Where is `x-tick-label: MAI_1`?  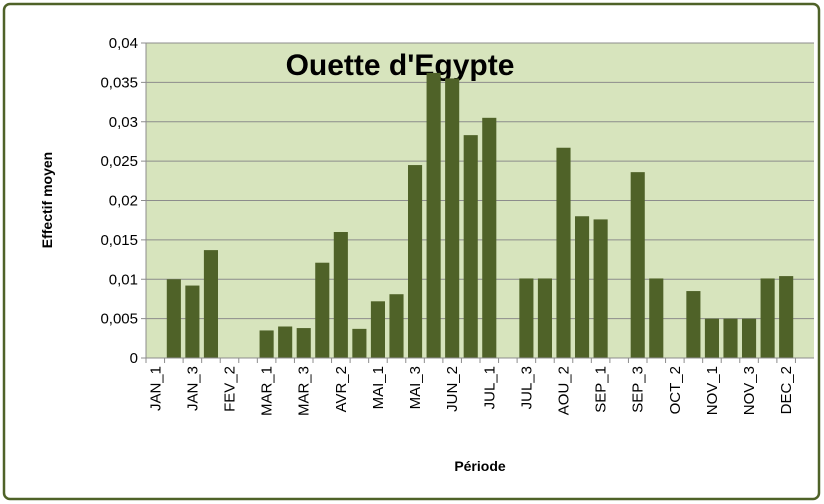 x-tick-label: MAI_1 is located at coordinates (378, 387).